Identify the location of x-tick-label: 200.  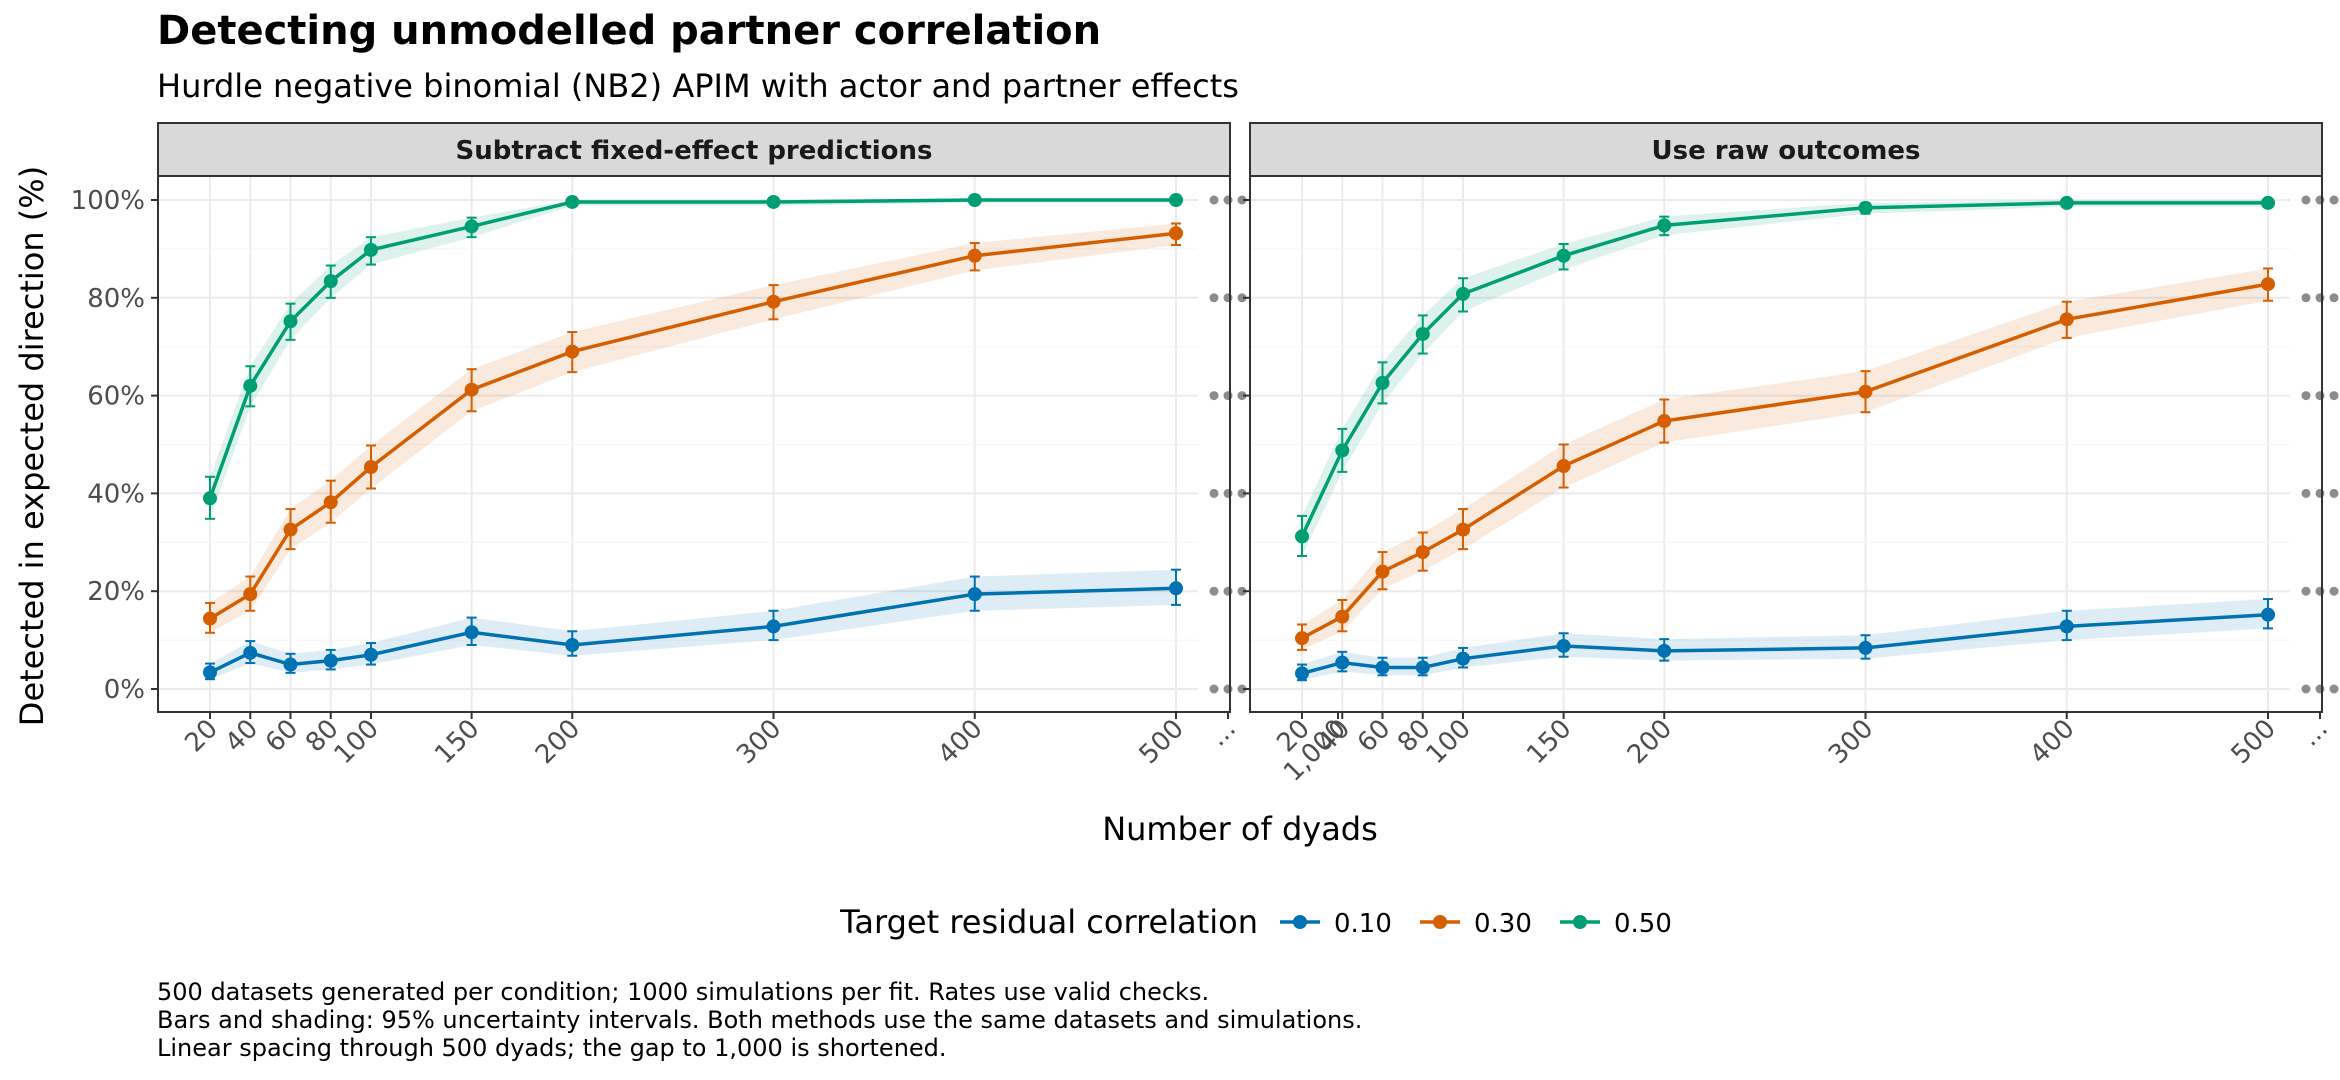
(1650, 742).